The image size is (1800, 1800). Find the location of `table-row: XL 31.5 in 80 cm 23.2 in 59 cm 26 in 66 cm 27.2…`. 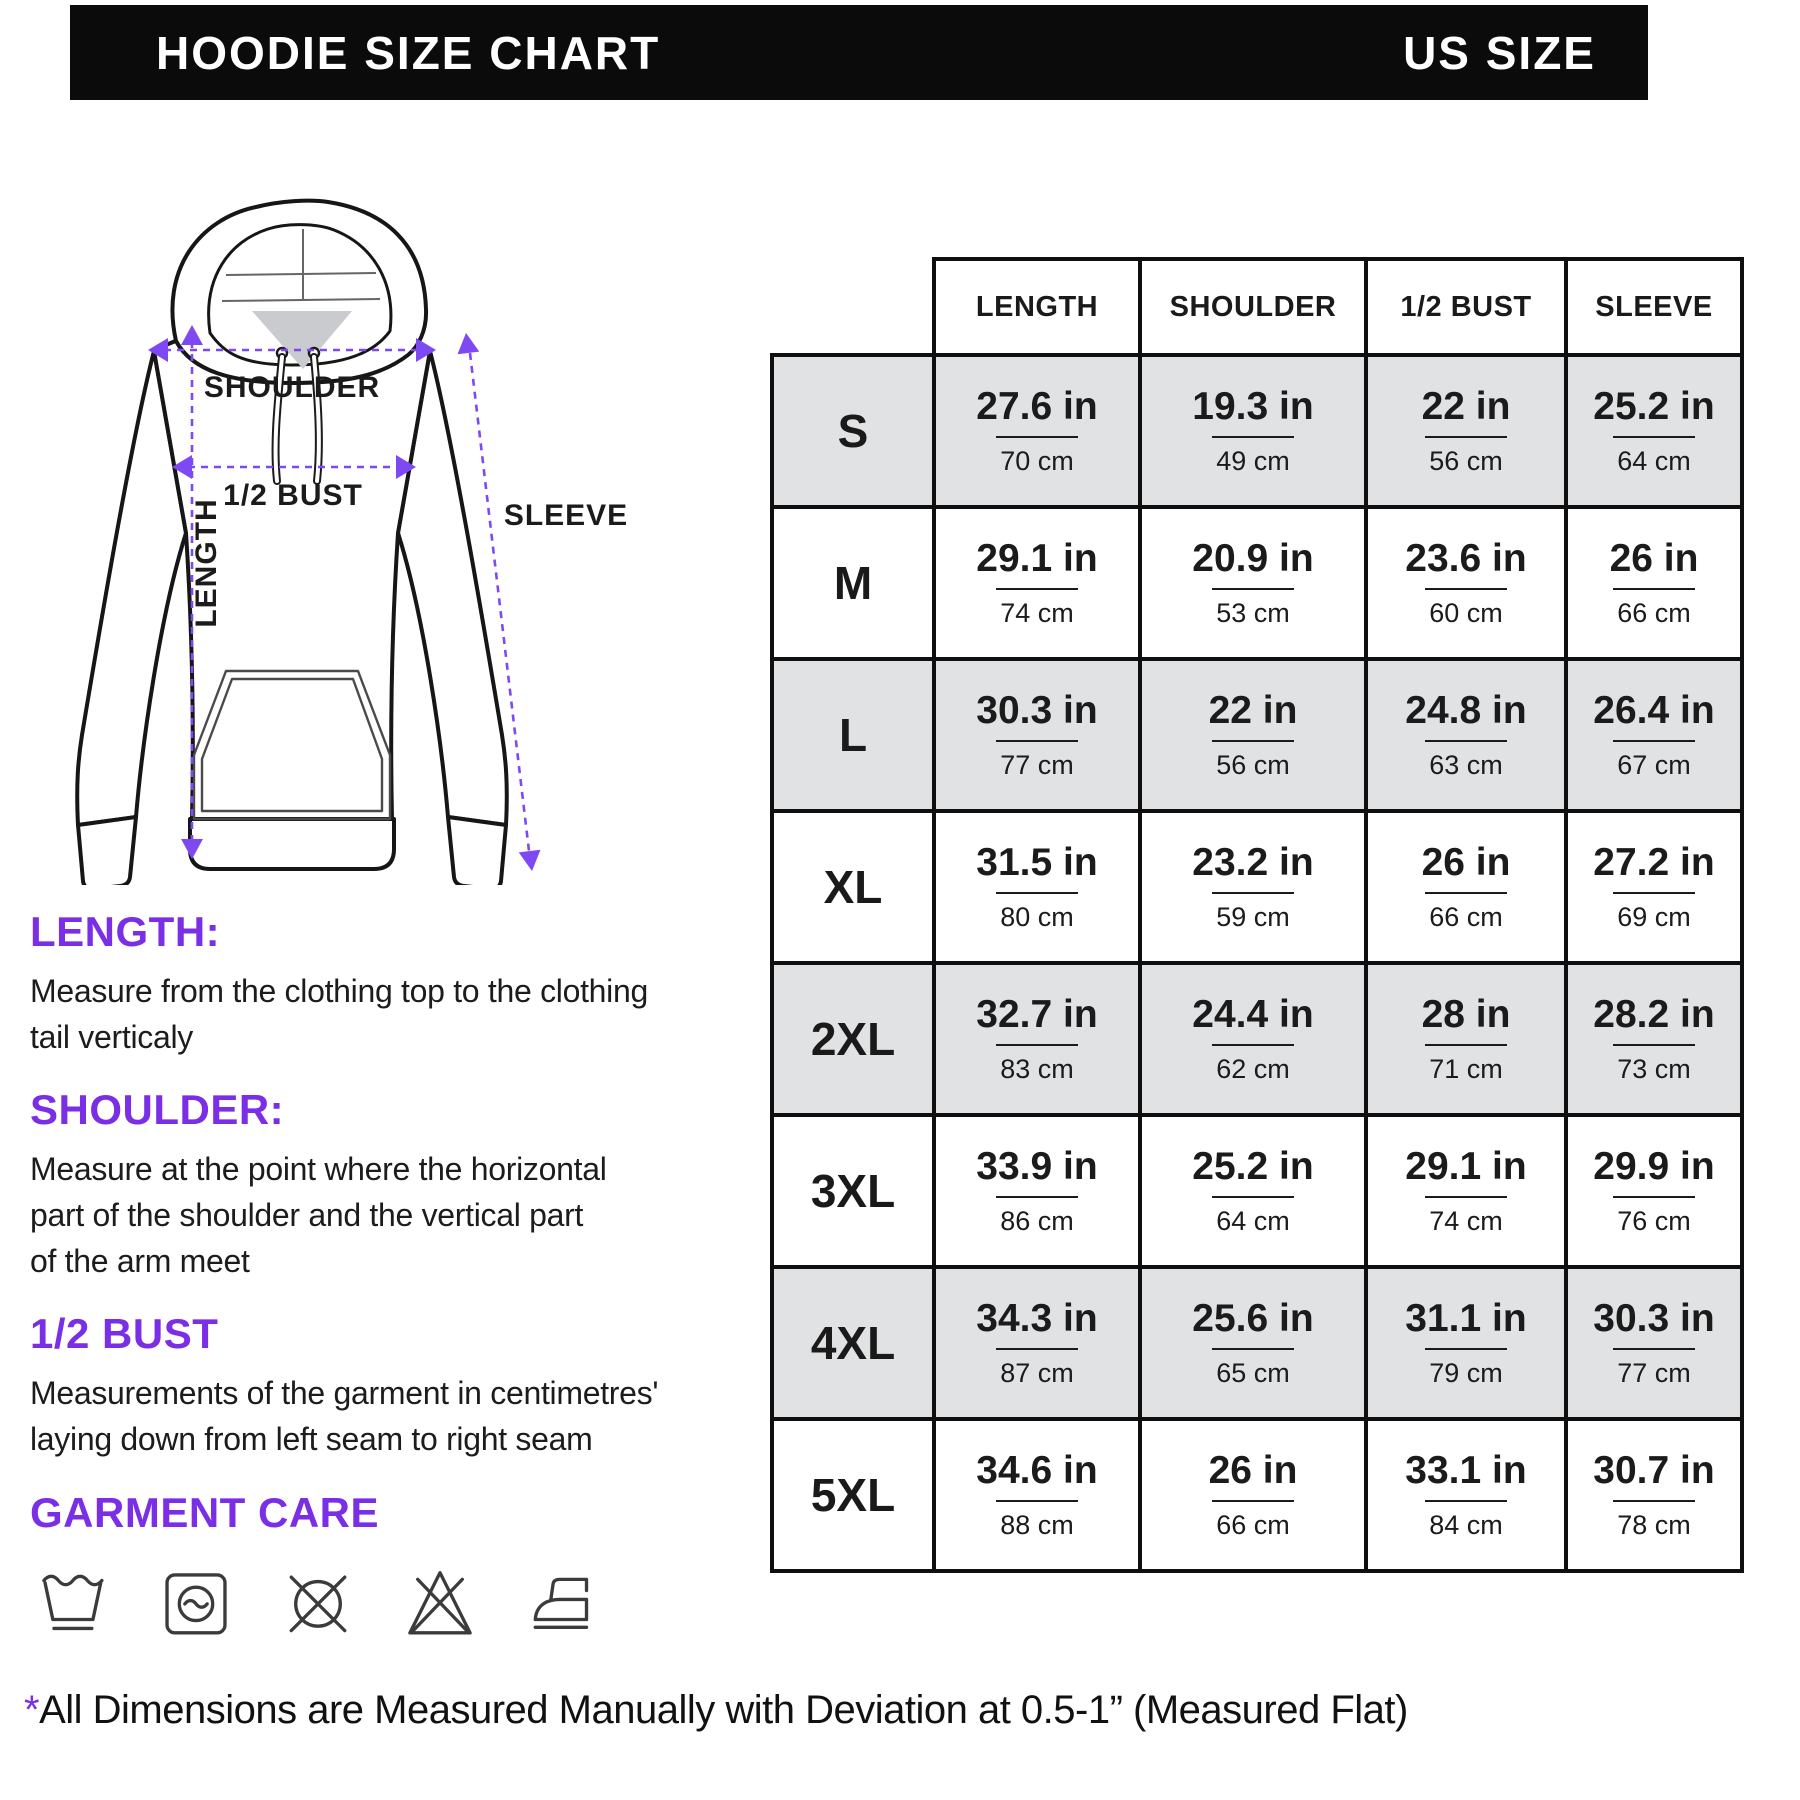

table-row: XL 31.5 in 80 cm 23.2 in 59 cm 26 in 66 cm 27.2… is located at coordinates (1257, 887).